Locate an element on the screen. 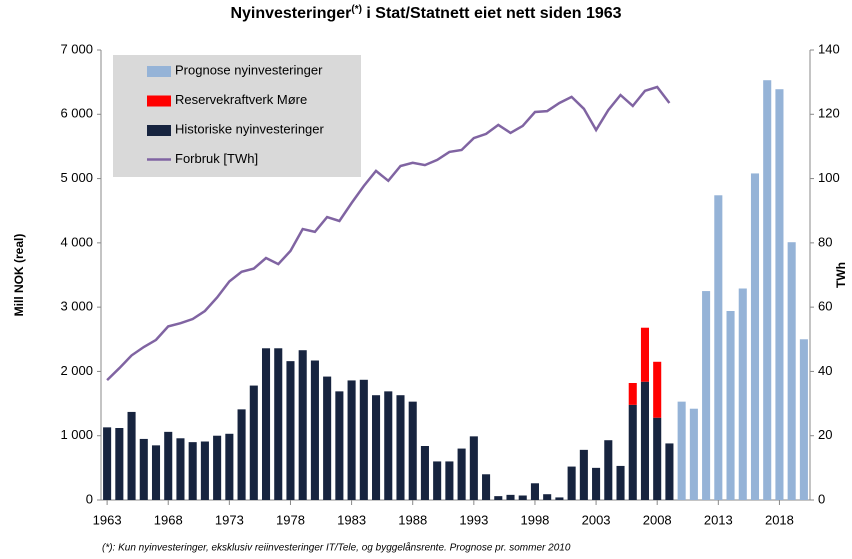  x-tick-label: 1973 is located at coordinates (229, 519).